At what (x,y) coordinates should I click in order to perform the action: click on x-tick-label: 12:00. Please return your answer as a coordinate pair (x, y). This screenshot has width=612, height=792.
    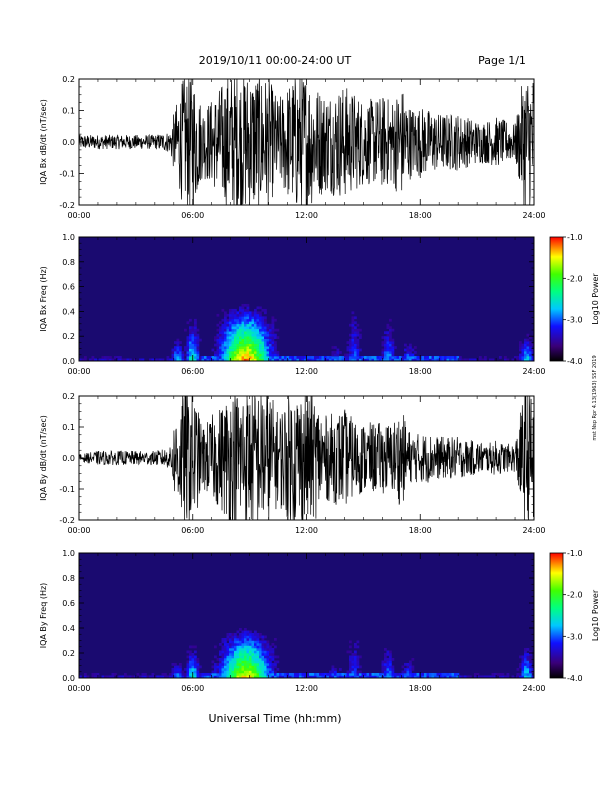
    Looking at the image, I should click on (306, 688).